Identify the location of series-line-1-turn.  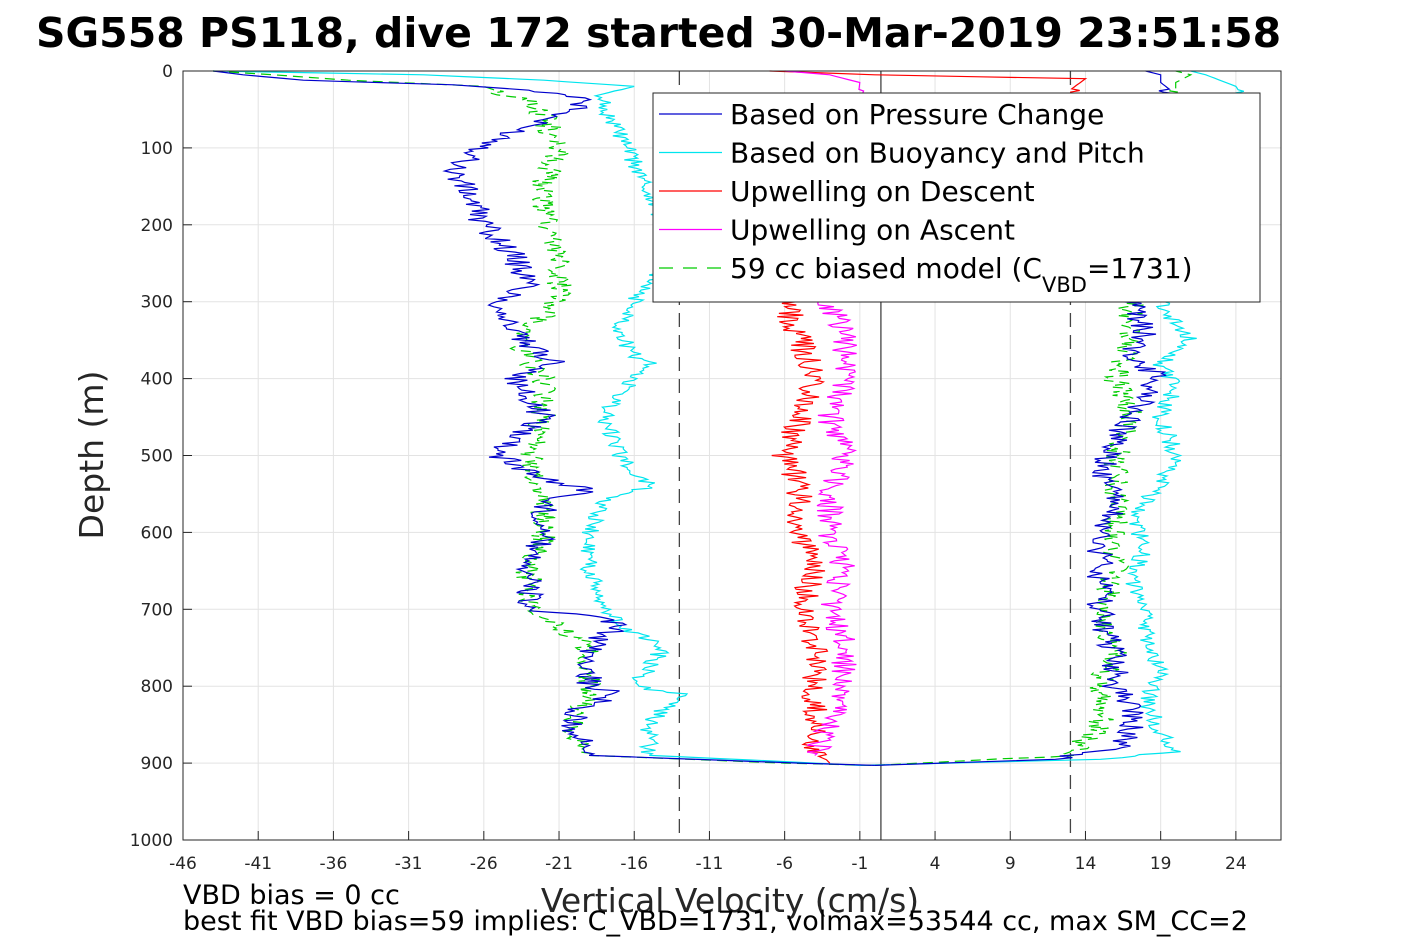
(732, 760).